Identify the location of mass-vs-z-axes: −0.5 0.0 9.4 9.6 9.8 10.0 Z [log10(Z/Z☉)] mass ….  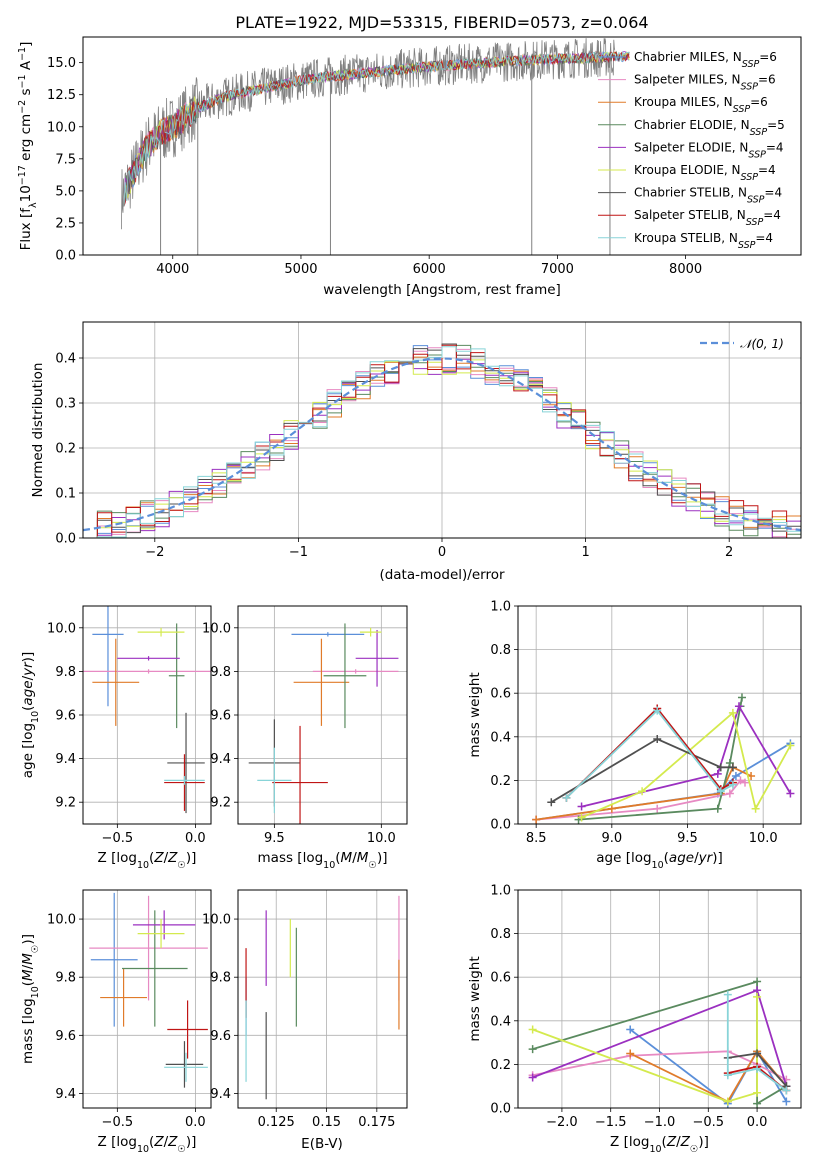
(116, 1022).